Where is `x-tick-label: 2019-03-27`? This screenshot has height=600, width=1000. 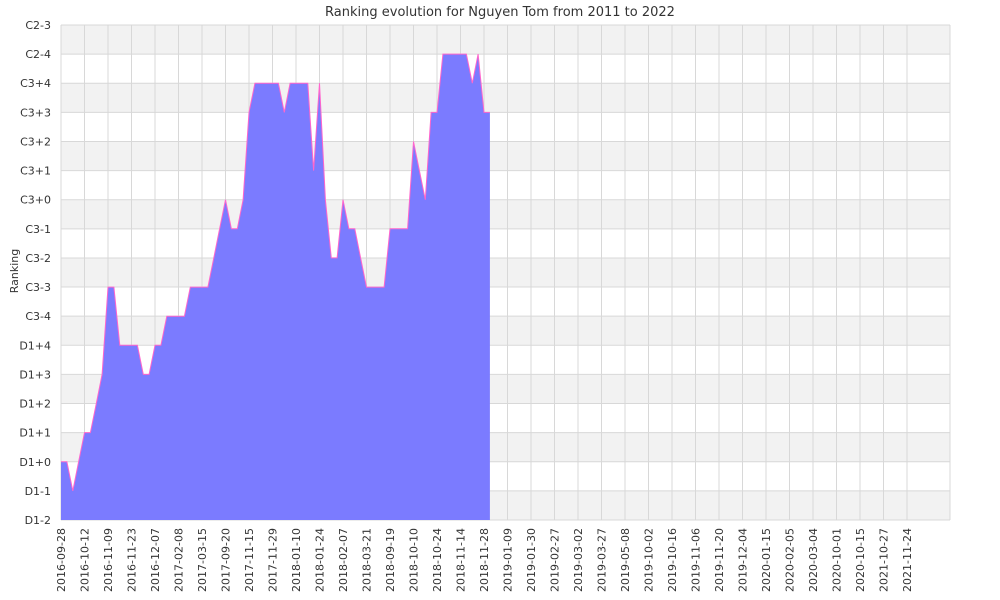 x-tick-label: 2019-03-27 is located at coordinates (602, 560).